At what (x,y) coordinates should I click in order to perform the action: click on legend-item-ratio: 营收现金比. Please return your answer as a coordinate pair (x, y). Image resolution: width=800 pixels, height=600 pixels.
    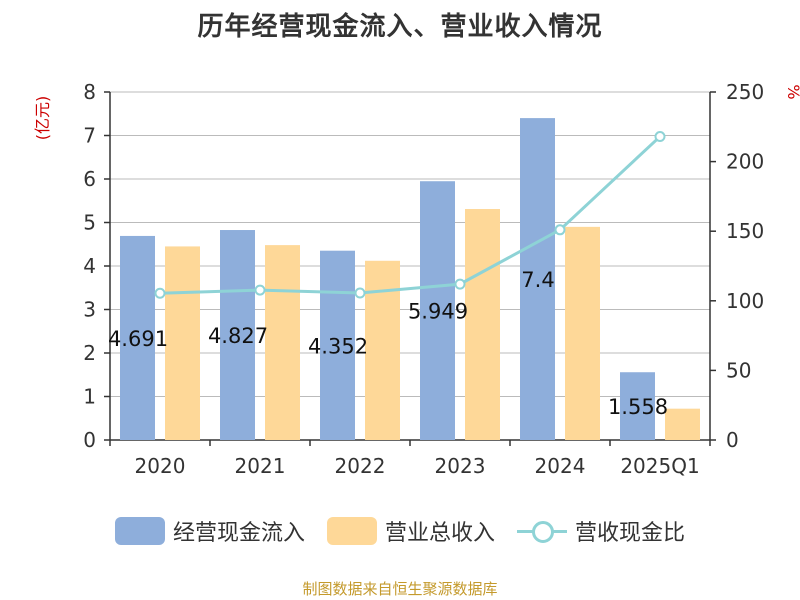
    Looking at the image, I should click on (601, 531).